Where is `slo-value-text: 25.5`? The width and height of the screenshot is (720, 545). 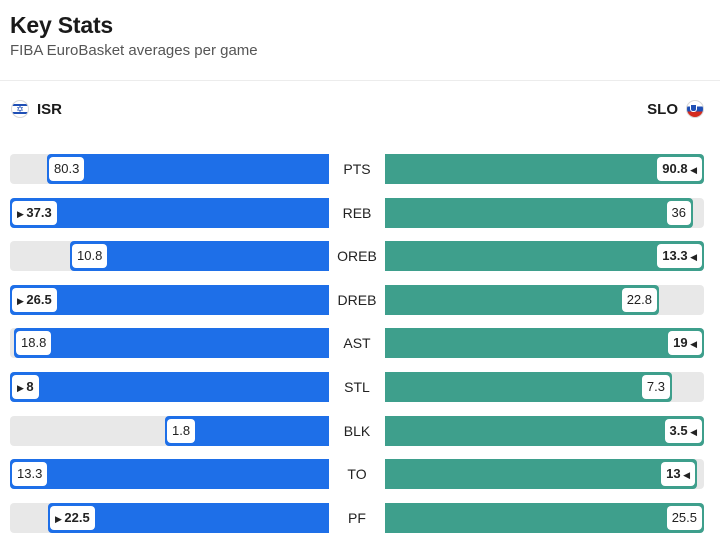
slo-value-text: 25.5 is located at coordinates (684, 517).